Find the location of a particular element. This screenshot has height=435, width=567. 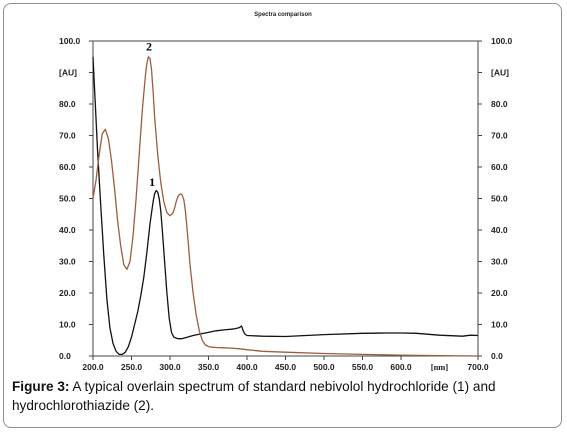

y-tick-label-right: 50.0 is located at coordinates (499, 199).